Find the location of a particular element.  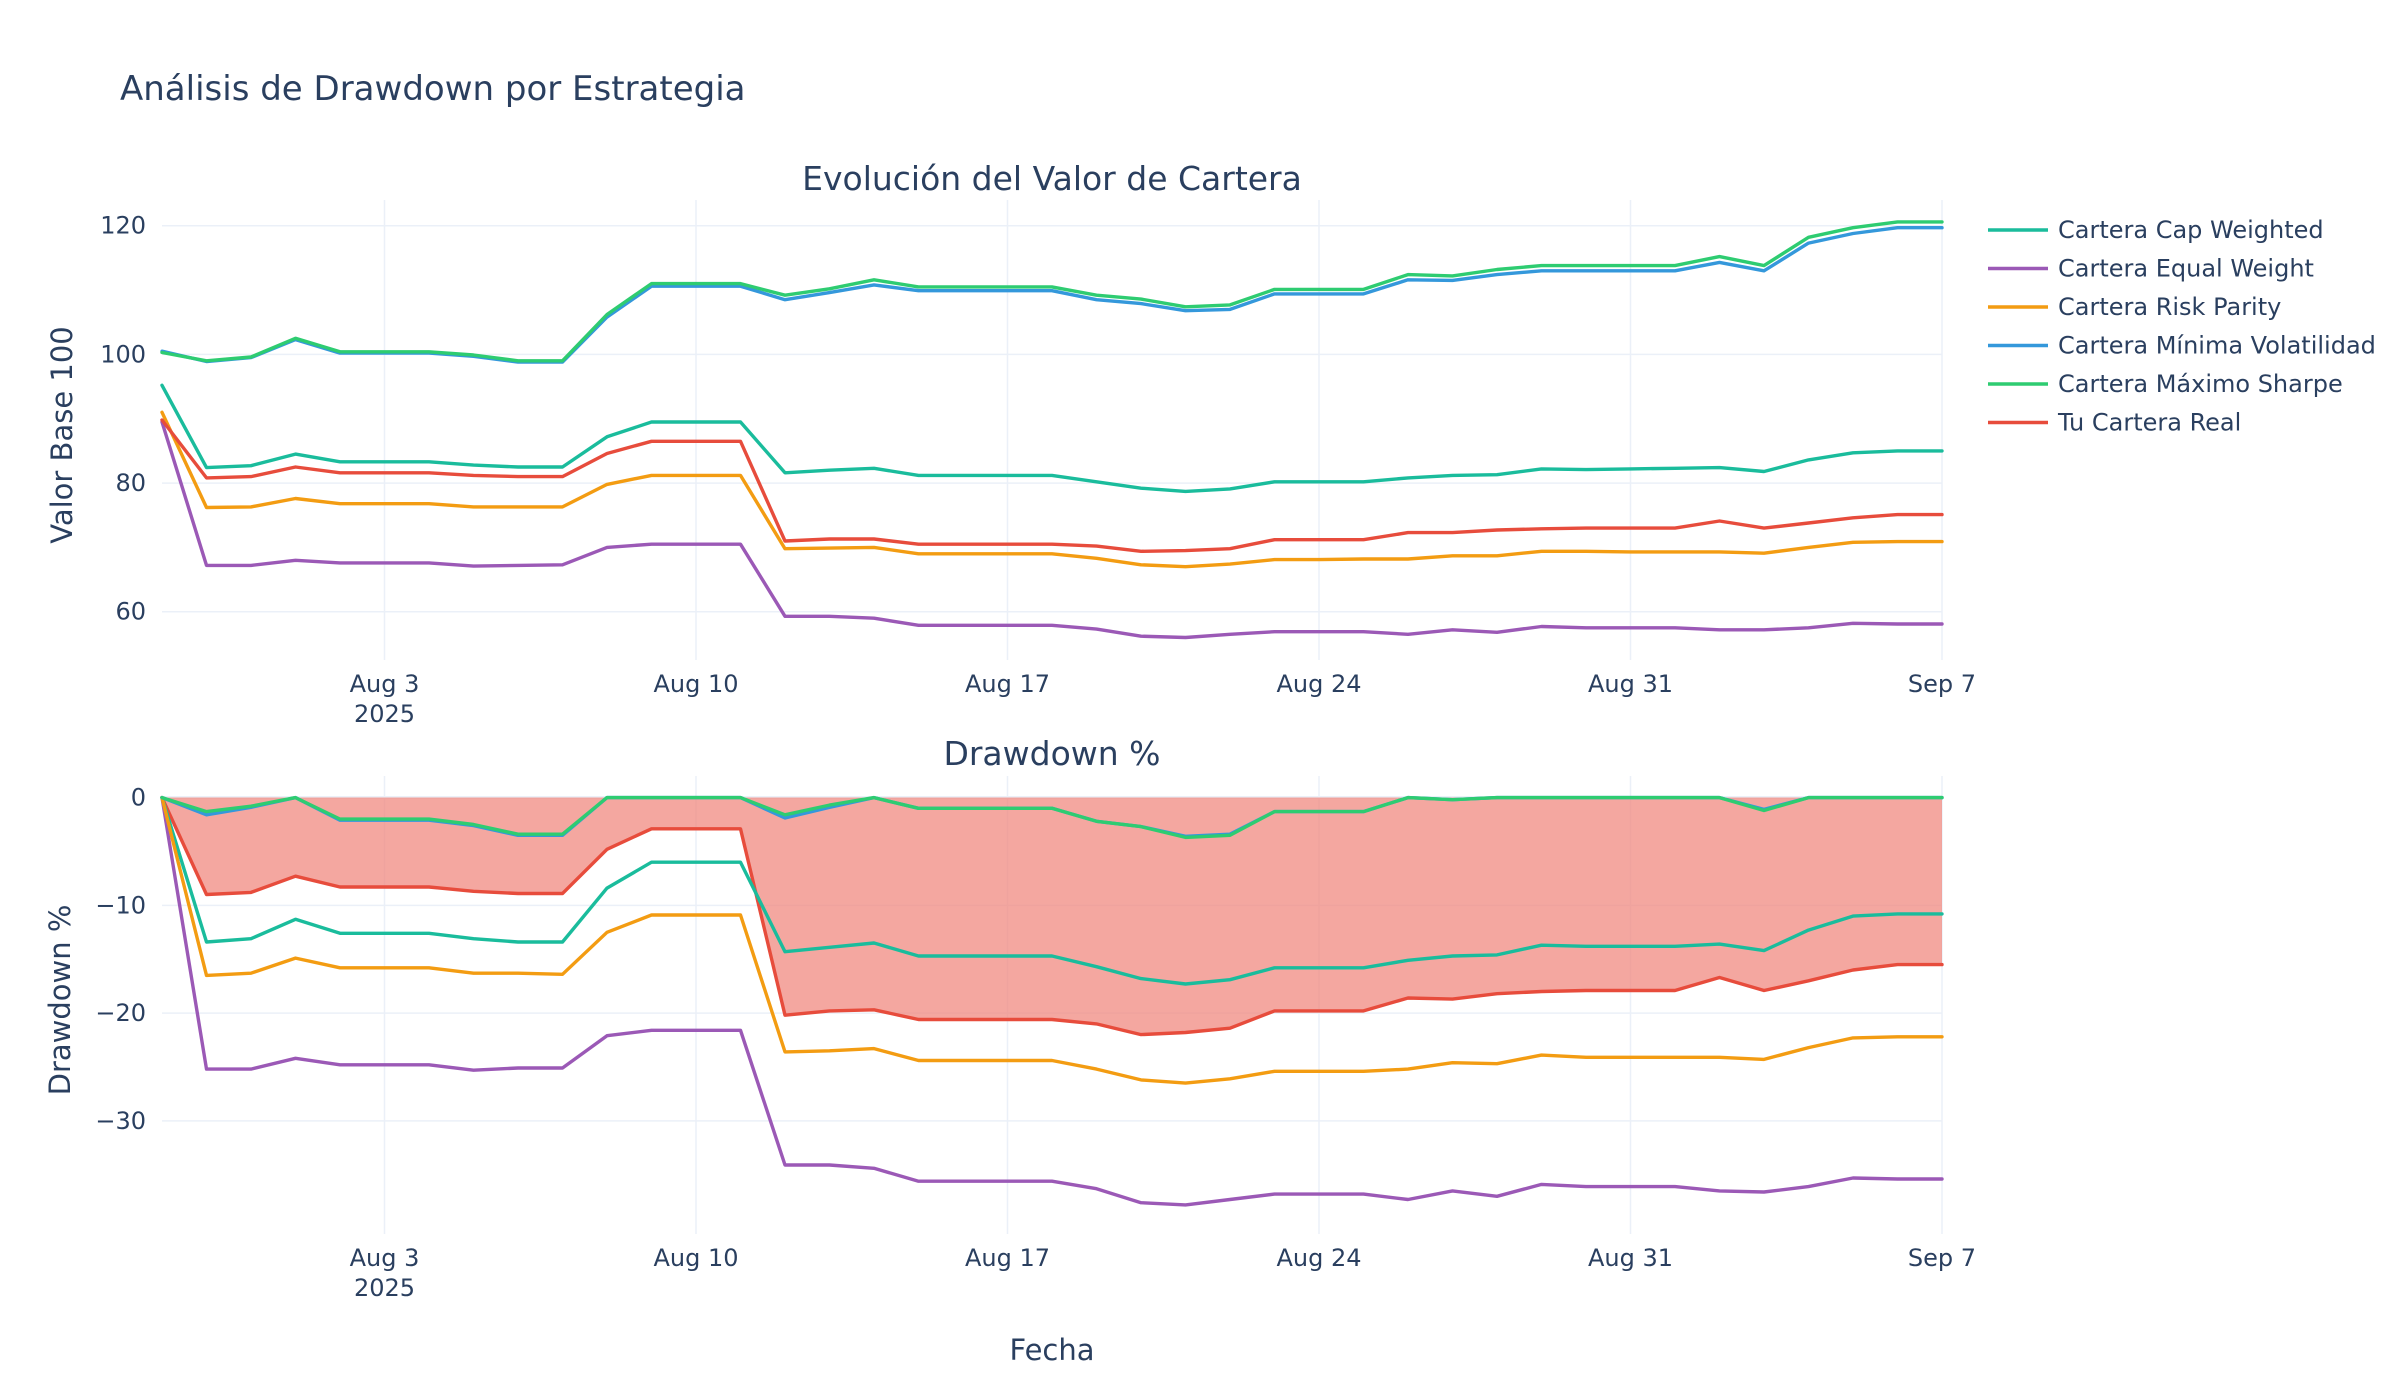

value-x-tick-sublabel: 2025 is located at coordinates (384, 714).